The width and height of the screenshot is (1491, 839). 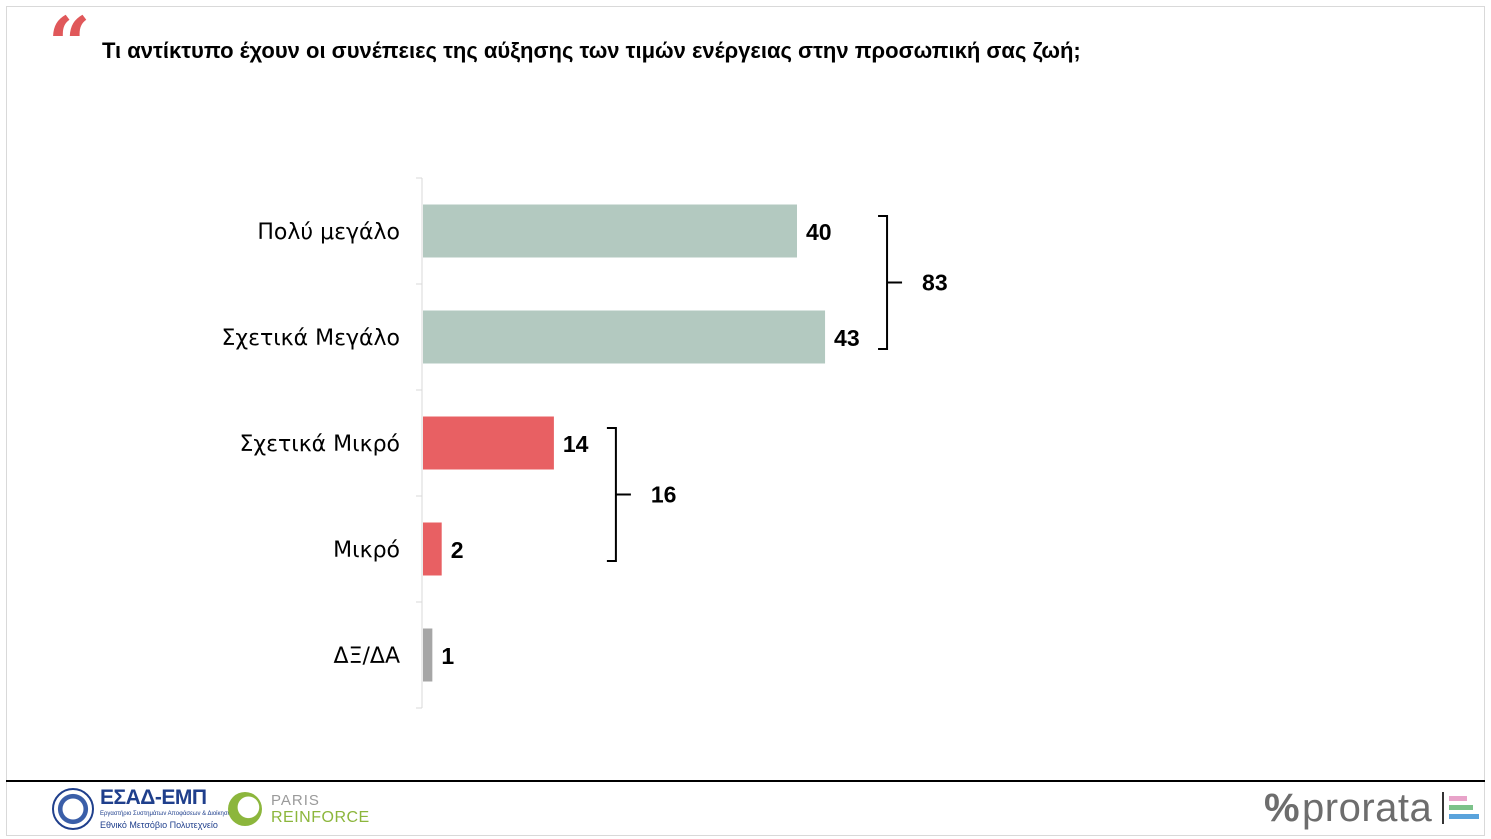 What do you see at coordinates (366, 550) in the screenshot?
I see `category-label: Μικρό` at bounding box center [366, 550].